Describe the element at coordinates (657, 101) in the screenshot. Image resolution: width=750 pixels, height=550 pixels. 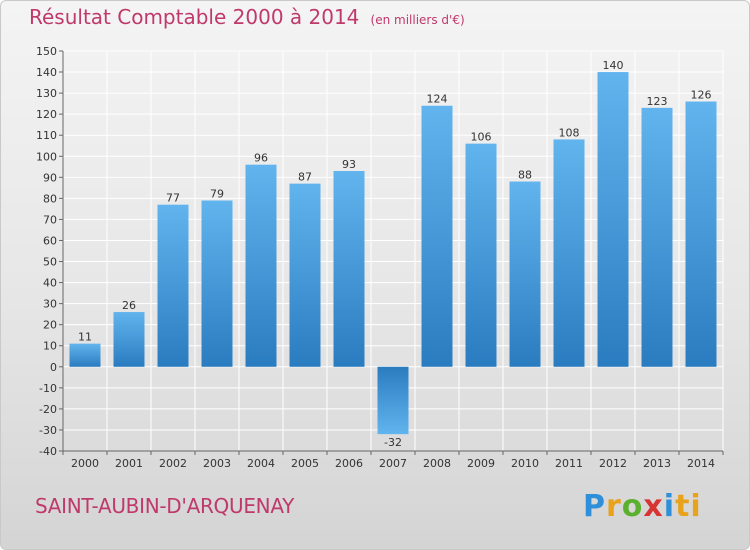
I see `data-label: 123` at that location.